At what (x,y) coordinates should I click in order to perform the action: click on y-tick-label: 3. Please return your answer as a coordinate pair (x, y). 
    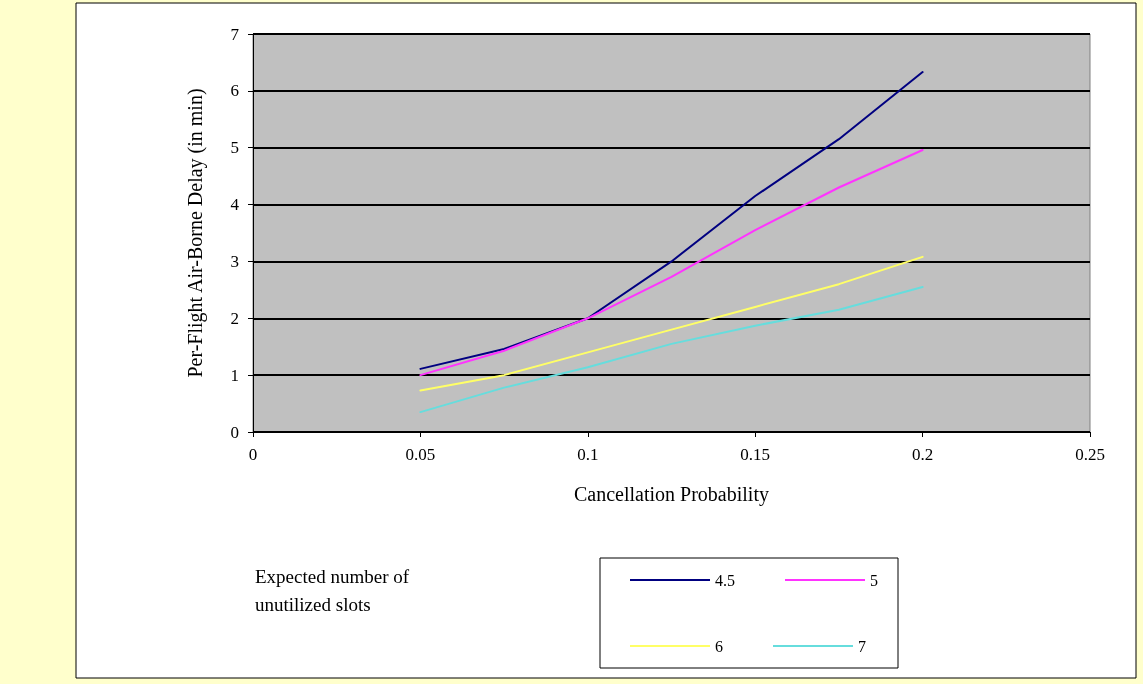
    Looking at the image, I should click on (234, 261).